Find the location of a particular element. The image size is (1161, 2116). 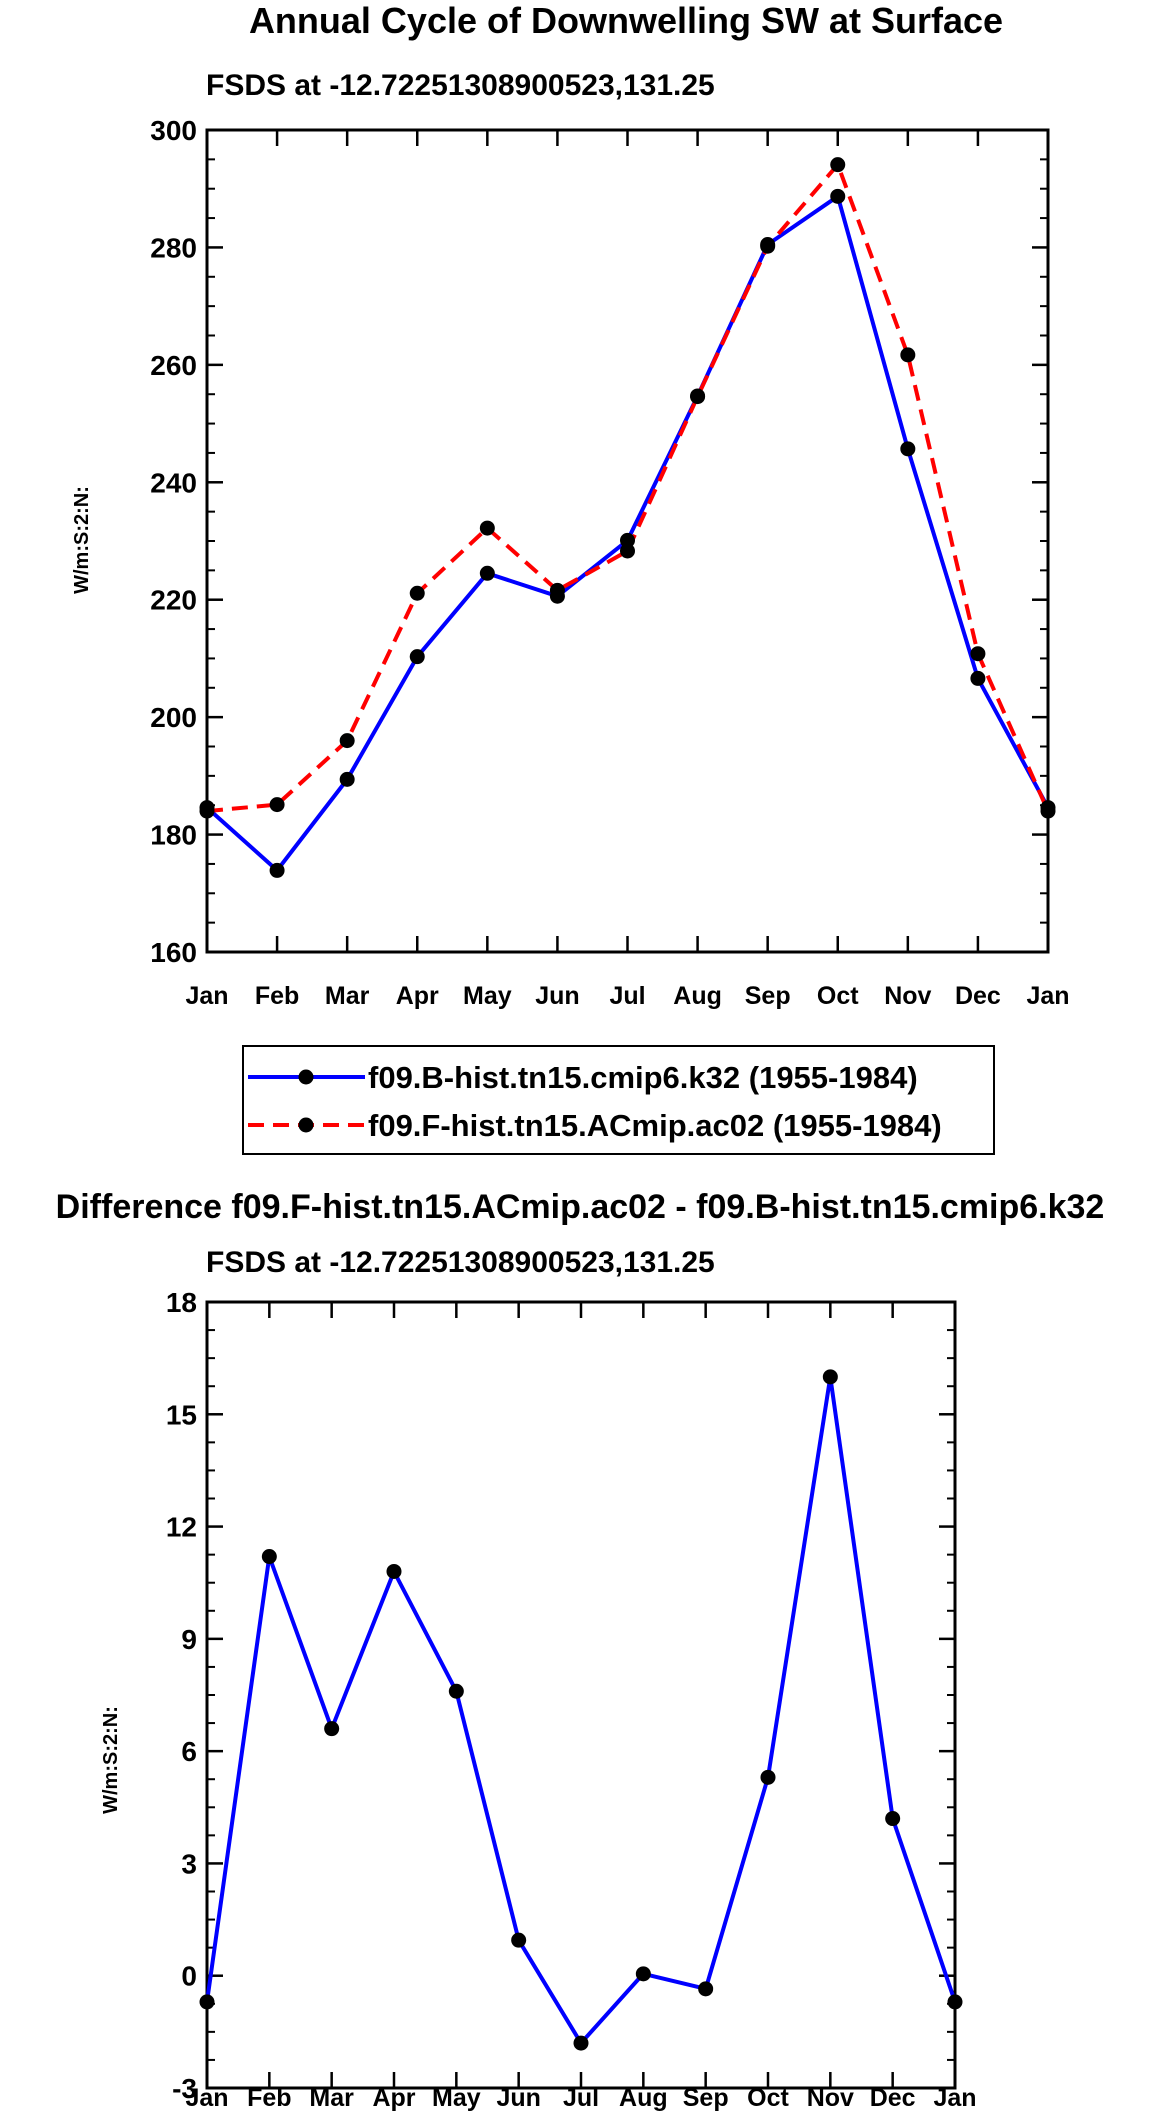

y-tick-label: 300 is located at coordinates (173, 130).